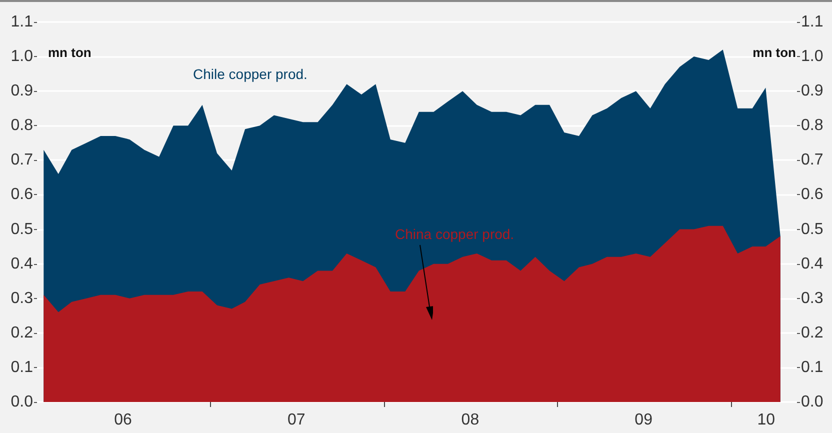 The width and height of the screenshot is (832, 433). I want to click on y-tick-label: 0.4, so click(22, 263).